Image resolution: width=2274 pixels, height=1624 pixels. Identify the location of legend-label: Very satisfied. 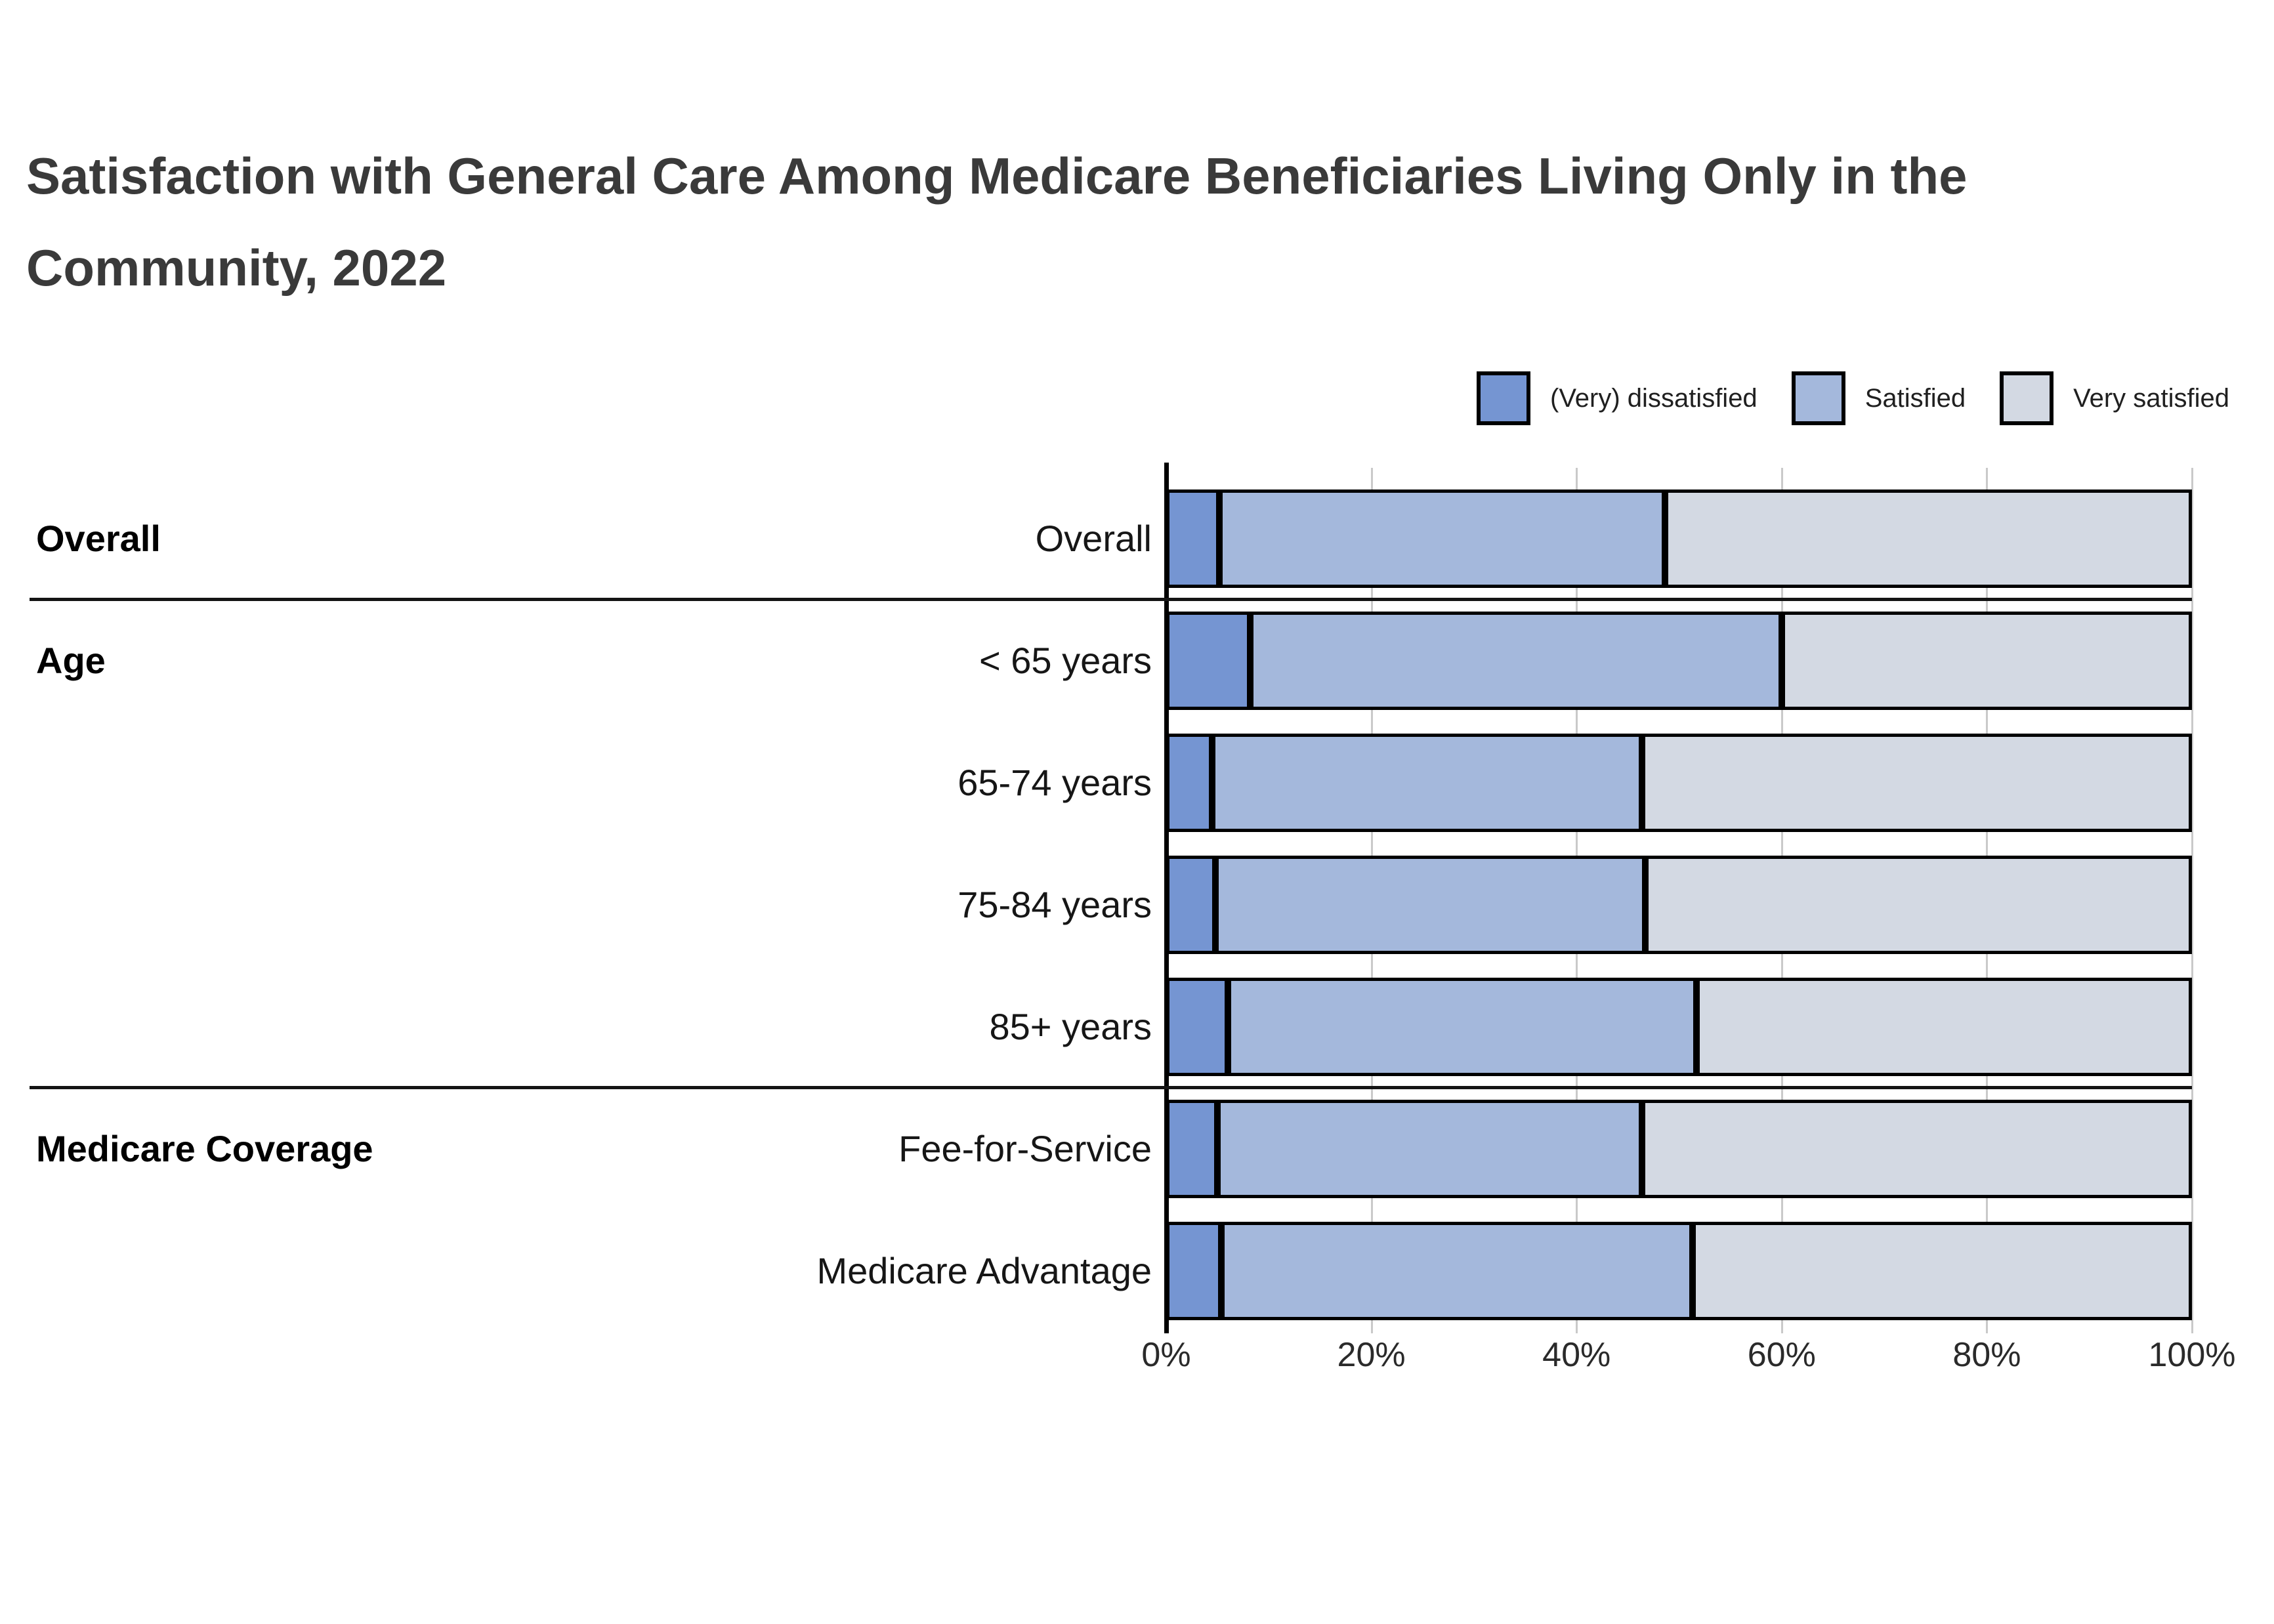
(2151, 398).